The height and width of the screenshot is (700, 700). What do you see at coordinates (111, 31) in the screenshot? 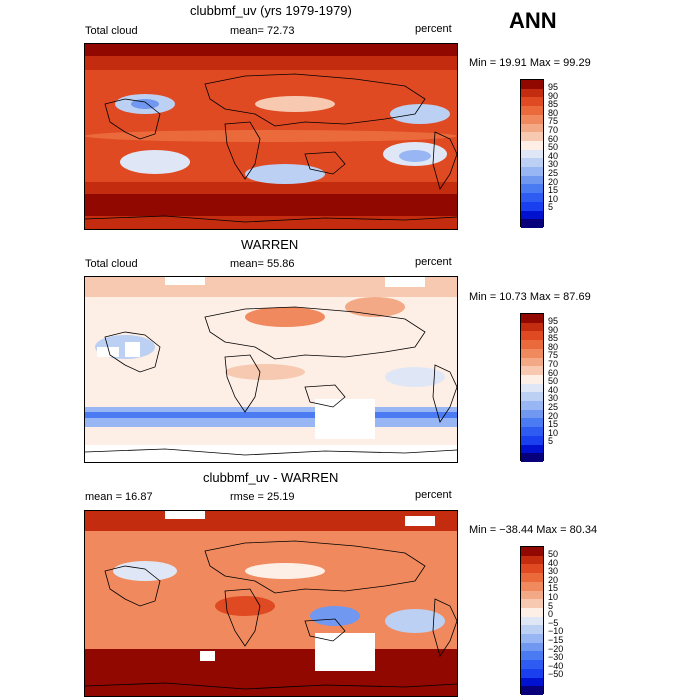
I see `panel-1-variable-label: Total cloud` at bounding box center [111, 31].